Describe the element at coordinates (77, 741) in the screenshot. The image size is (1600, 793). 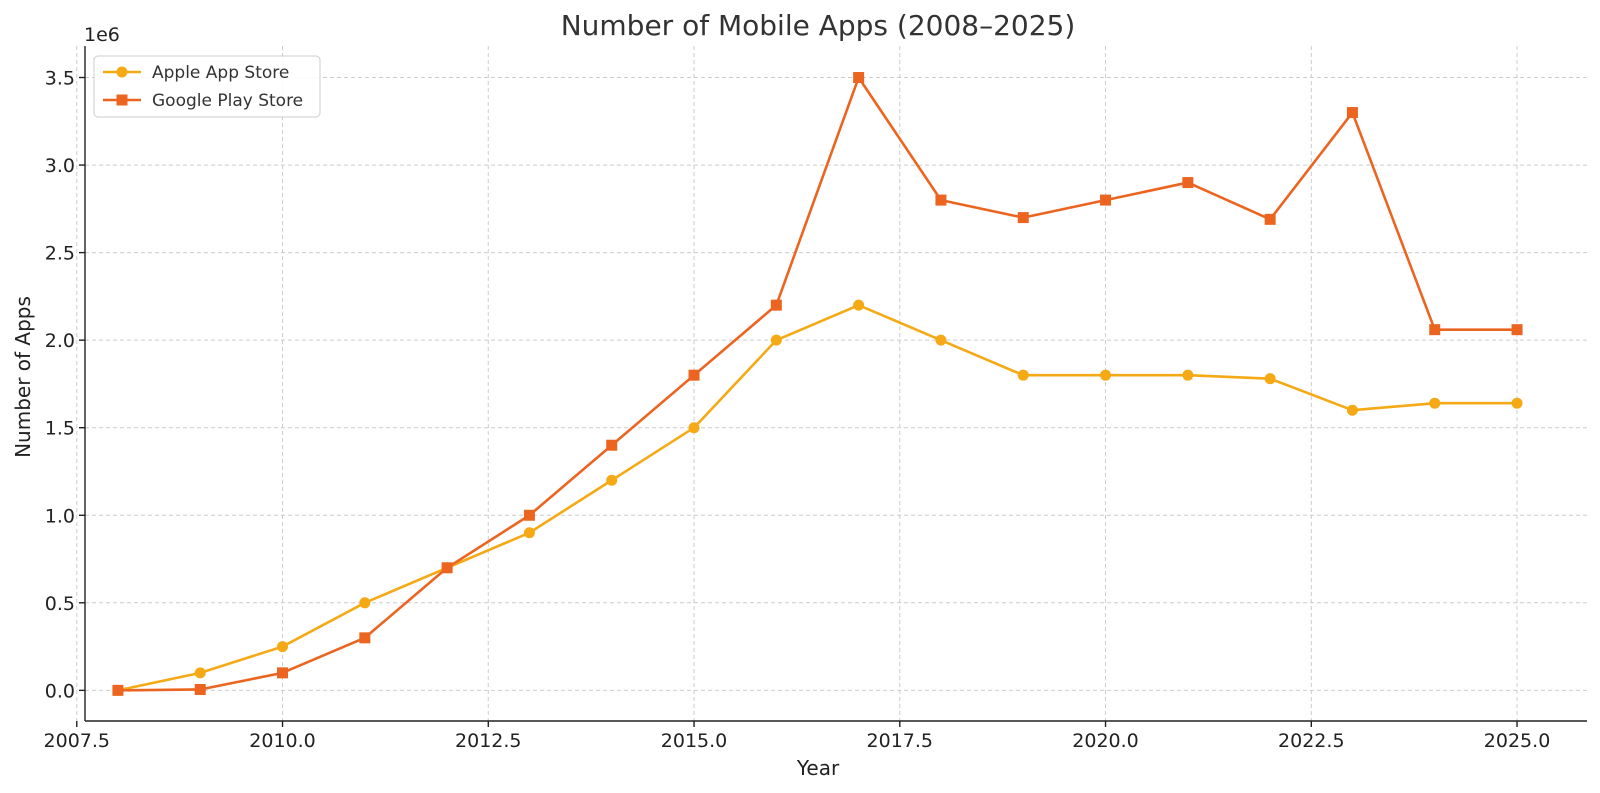
I see `x-tick-label: 2007.5` at that location.